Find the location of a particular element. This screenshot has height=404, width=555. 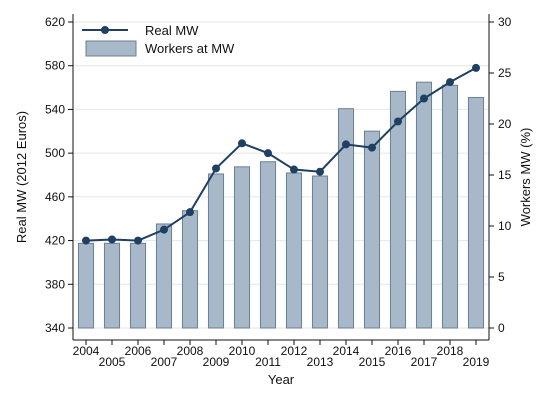

left-tick-label: 620 is located at coordinates (55, 22).